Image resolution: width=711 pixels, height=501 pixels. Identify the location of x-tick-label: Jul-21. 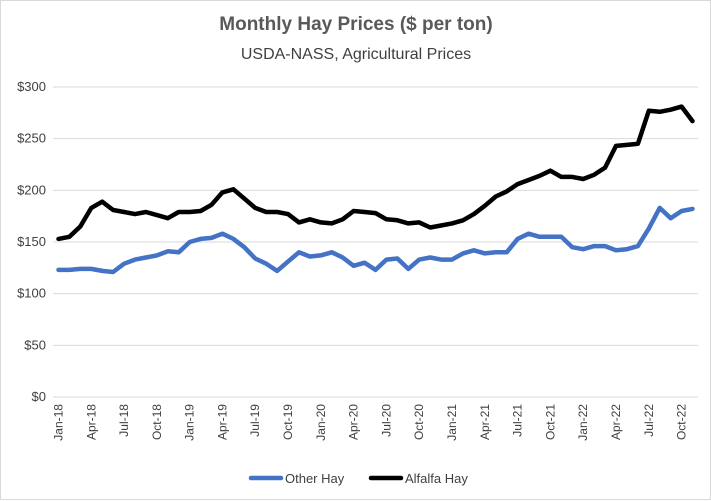
(518, 420).